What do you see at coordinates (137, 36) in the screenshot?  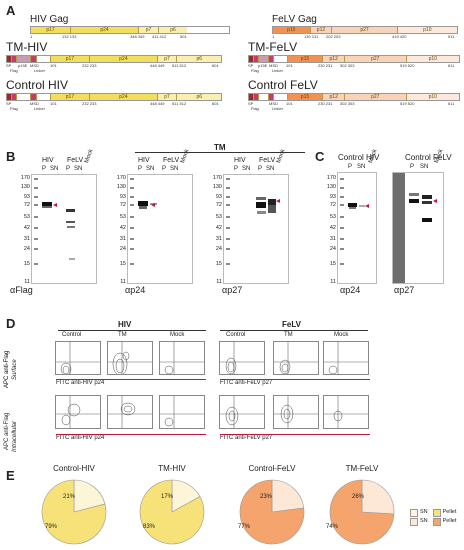 I see `residue-number: 348 349` at bounding box center [137, 36].